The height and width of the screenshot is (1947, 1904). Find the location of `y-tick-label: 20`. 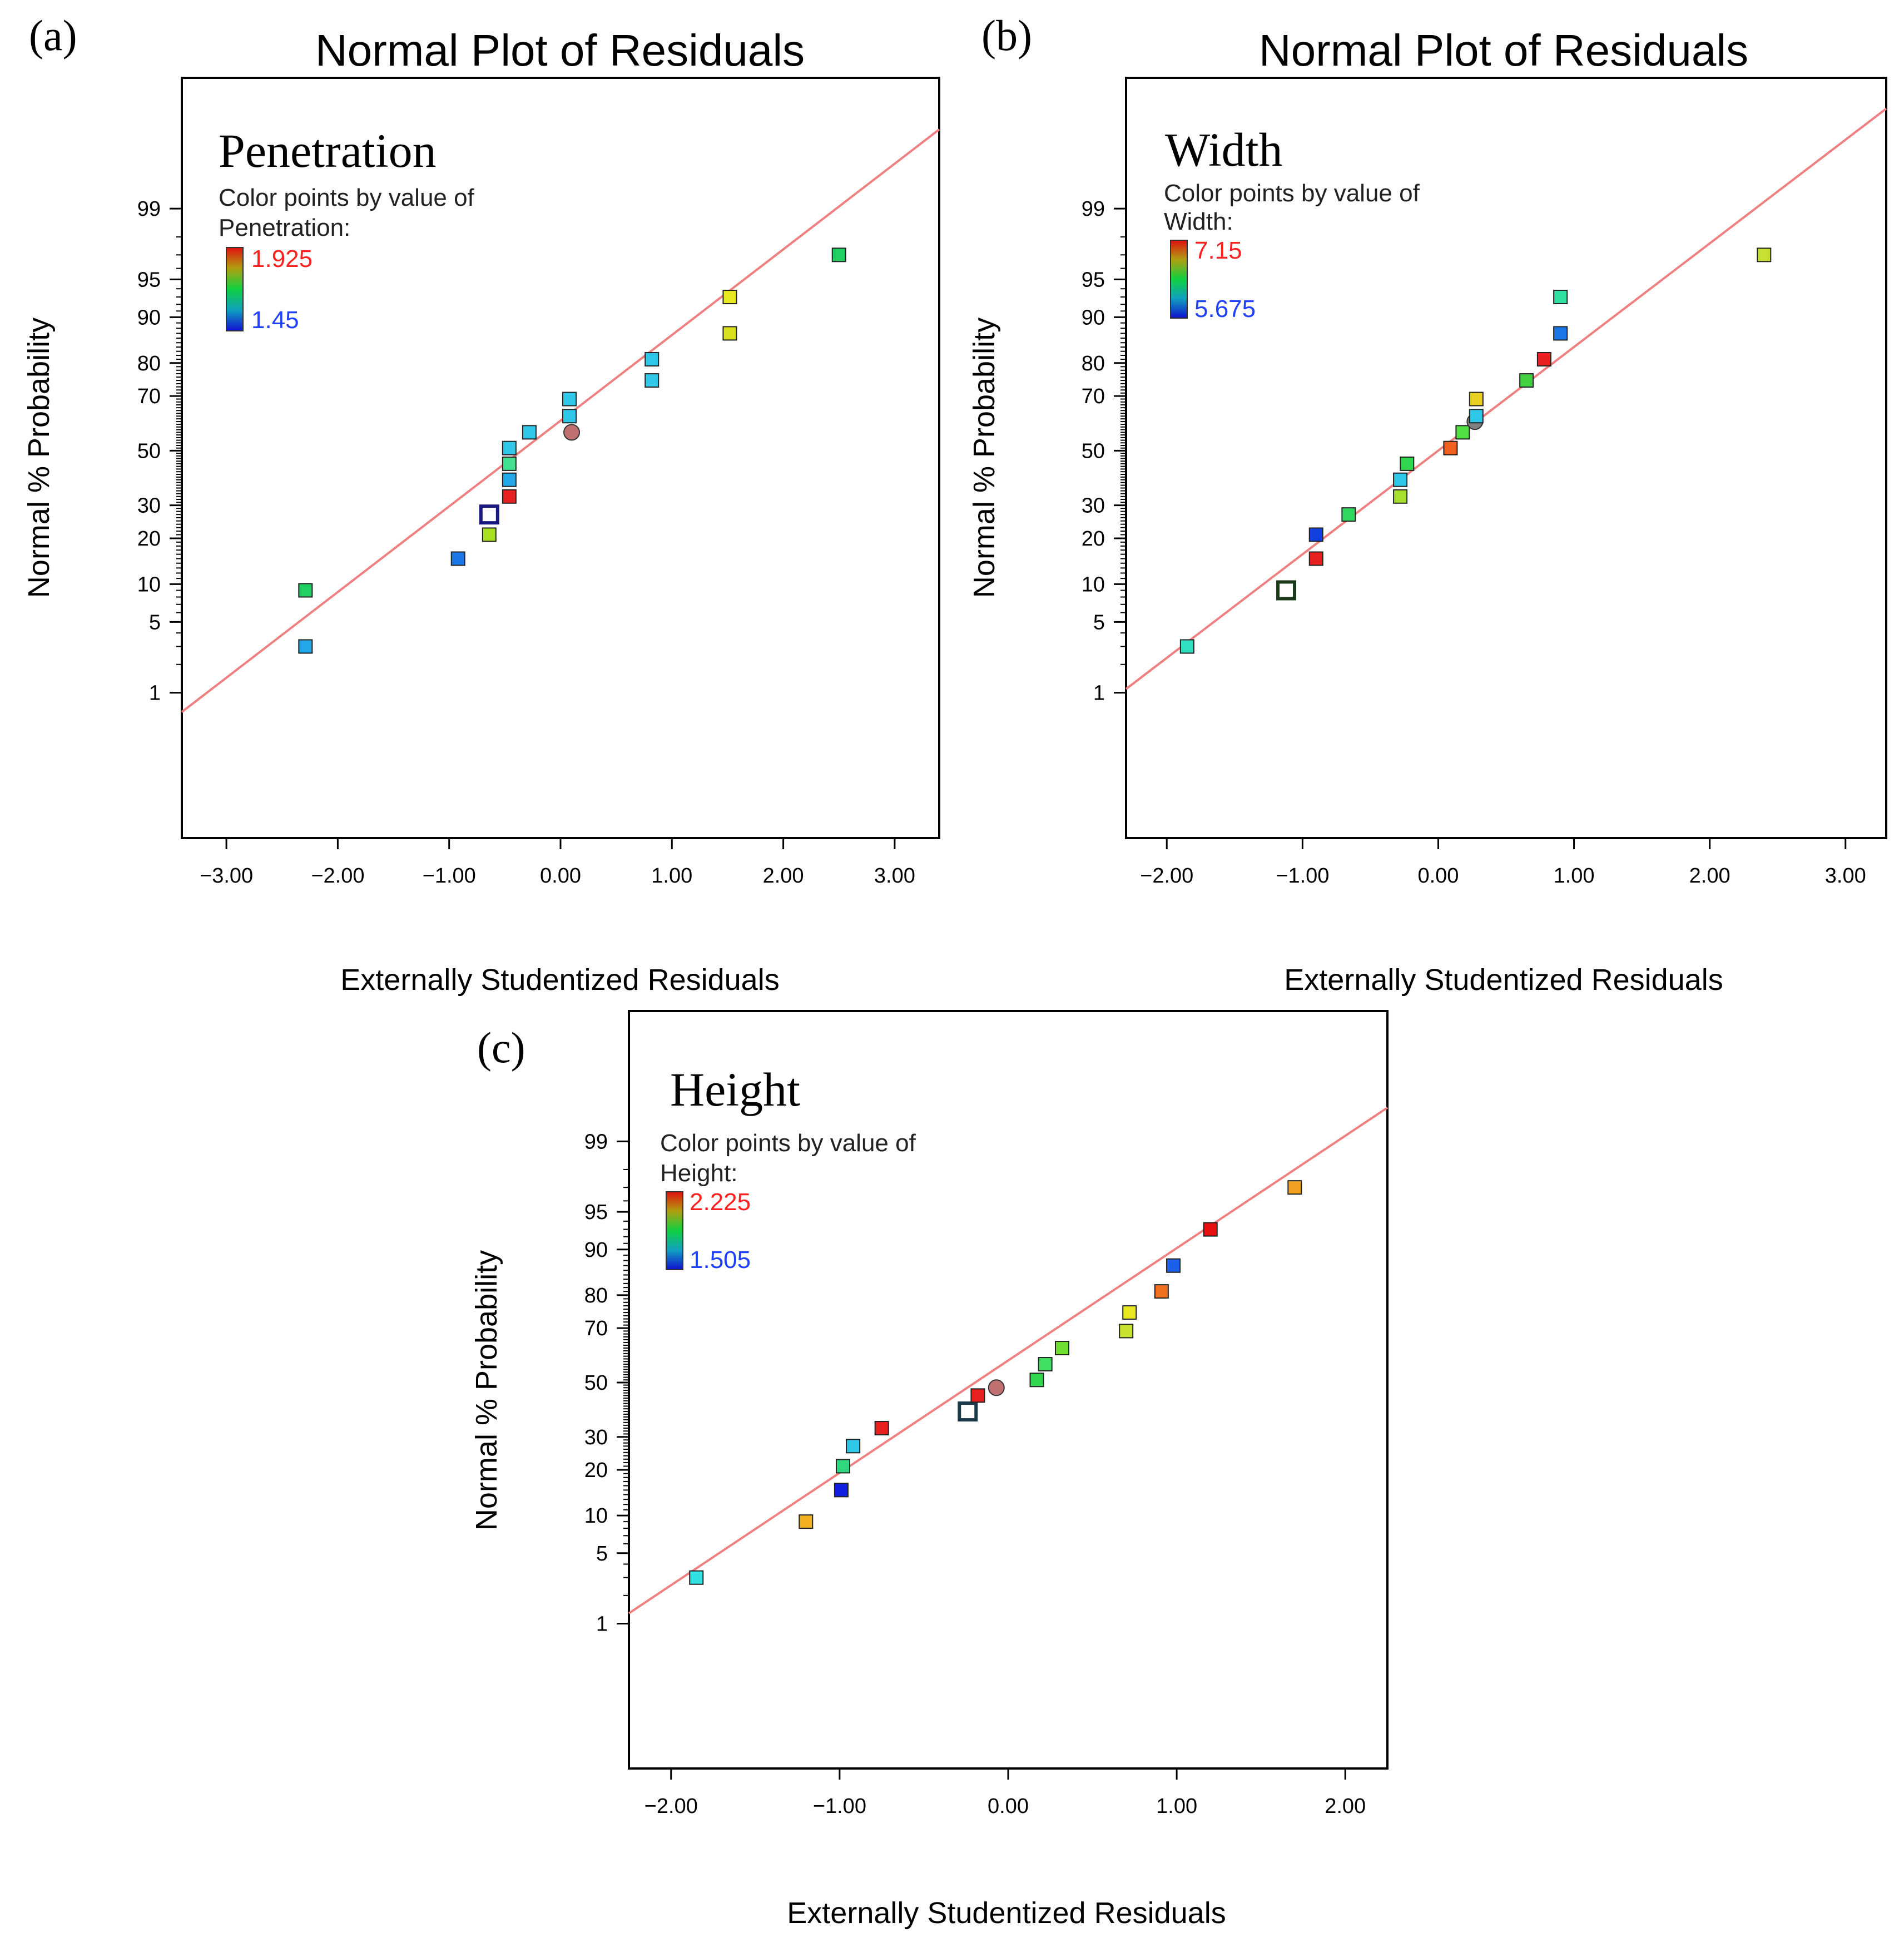

y-tick-label: 20 is located at coordinates (1093, 539).